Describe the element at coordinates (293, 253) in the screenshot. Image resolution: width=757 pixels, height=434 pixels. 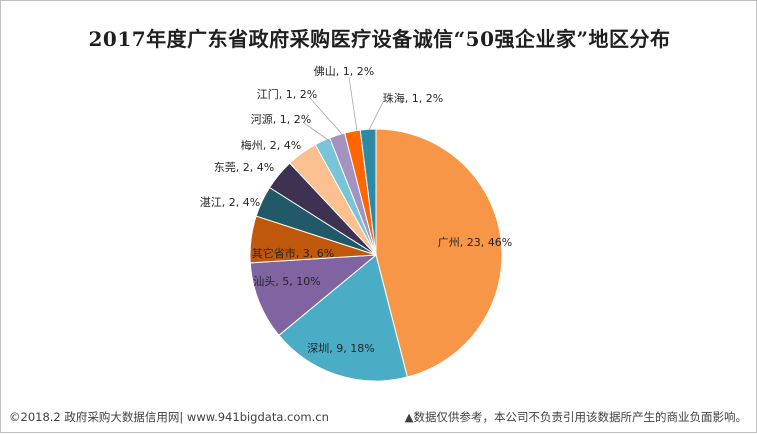
I see `data-label-4: 其它省市, 3, 6%` at that location.